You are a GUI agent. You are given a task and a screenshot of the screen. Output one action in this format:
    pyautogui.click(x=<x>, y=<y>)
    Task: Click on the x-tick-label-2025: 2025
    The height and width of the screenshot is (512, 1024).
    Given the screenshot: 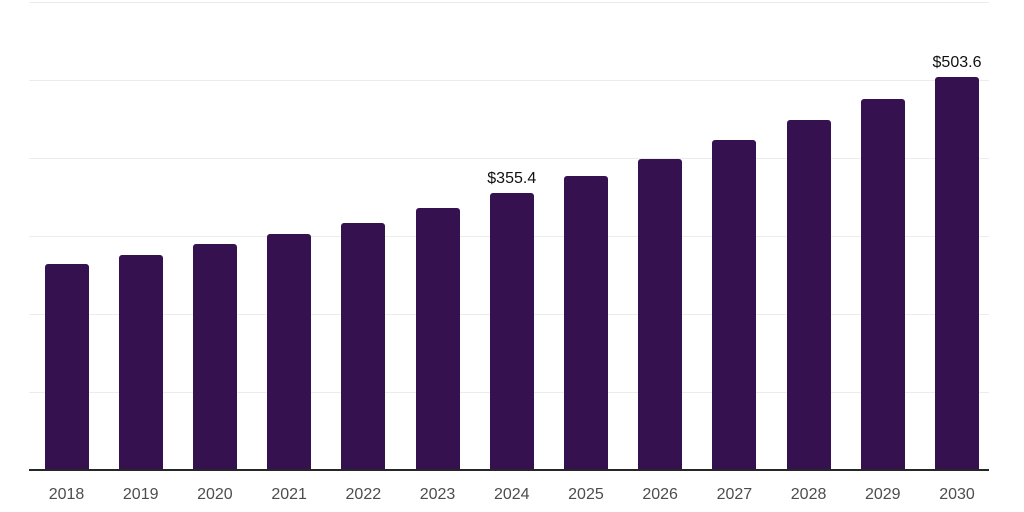 What is the action you would take?
    pyautogui.click(x=586, y=494)
    